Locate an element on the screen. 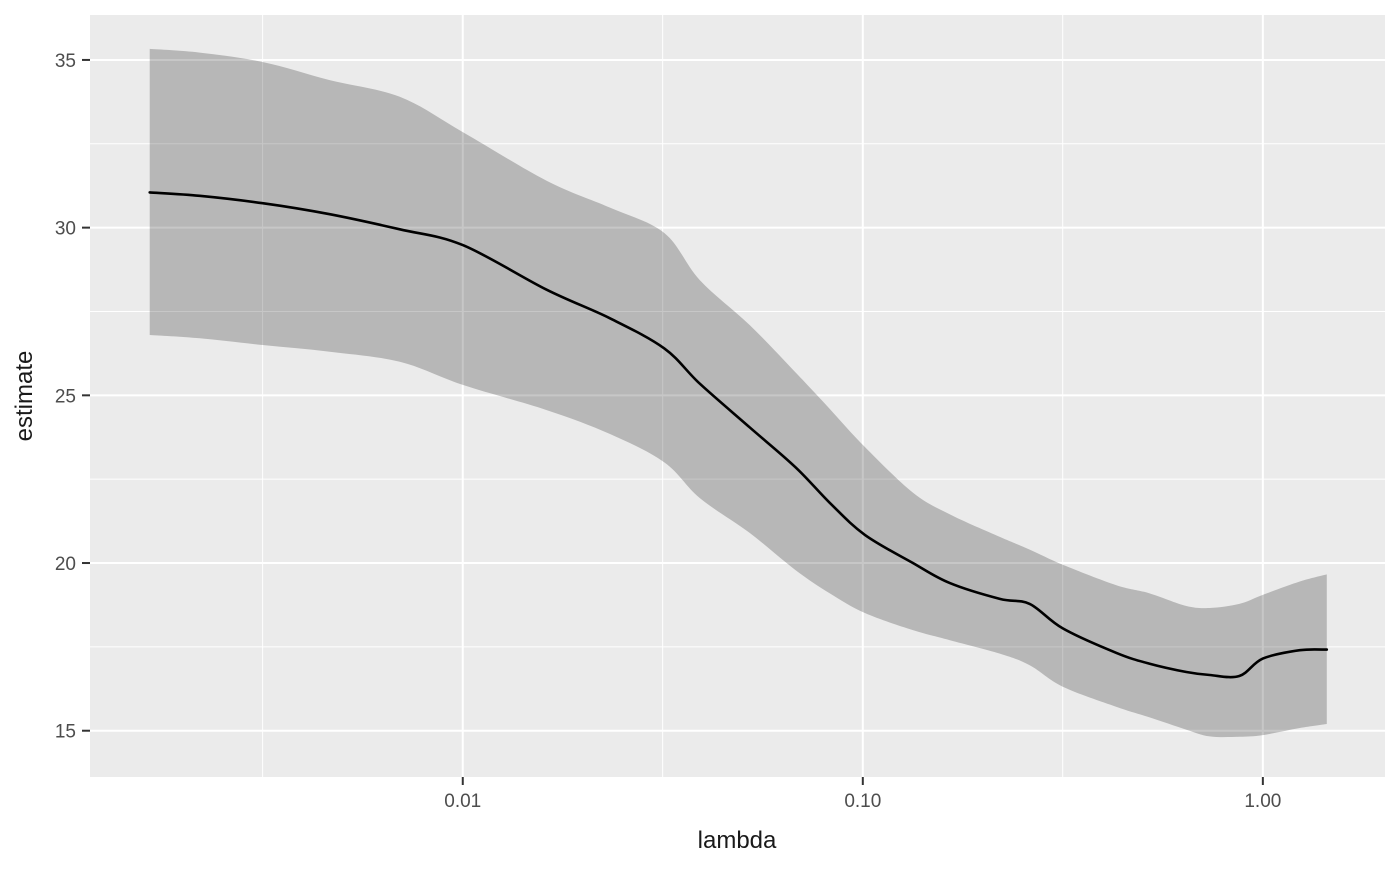 Image resolution: width=1400 pixels, height=871 pixels. x-tick-label: 1.00 is located at coordinates (1262, 801).